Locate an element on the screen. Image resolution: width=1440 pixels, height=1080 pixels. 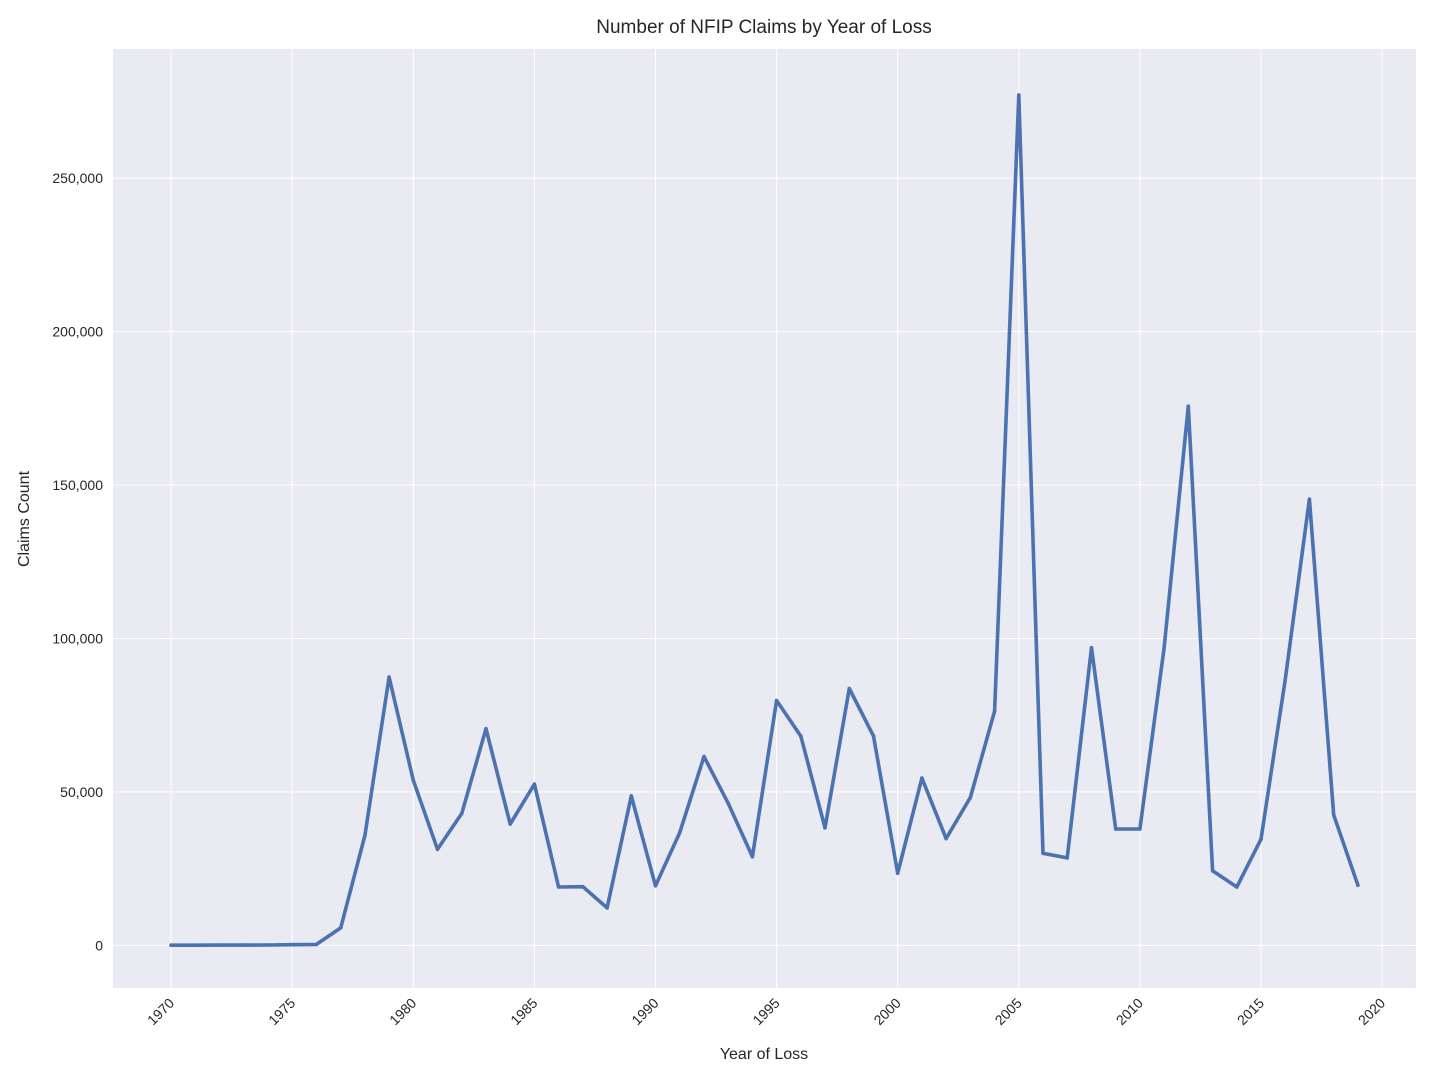
x-tick-label: 1980 is located at coordinates (402, 1011).